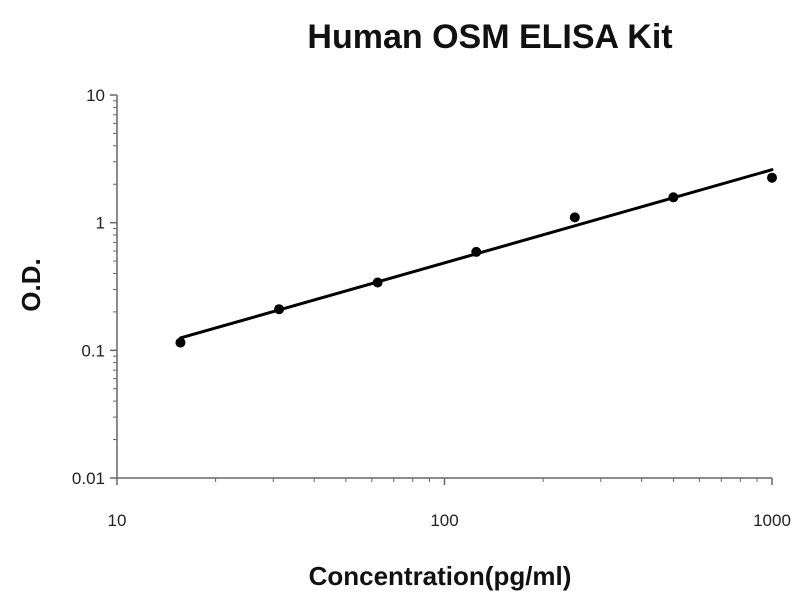 The width and height of the screenshot is (800, 600). I want to click on y-tick-label: 0.1, so click(93, 350).